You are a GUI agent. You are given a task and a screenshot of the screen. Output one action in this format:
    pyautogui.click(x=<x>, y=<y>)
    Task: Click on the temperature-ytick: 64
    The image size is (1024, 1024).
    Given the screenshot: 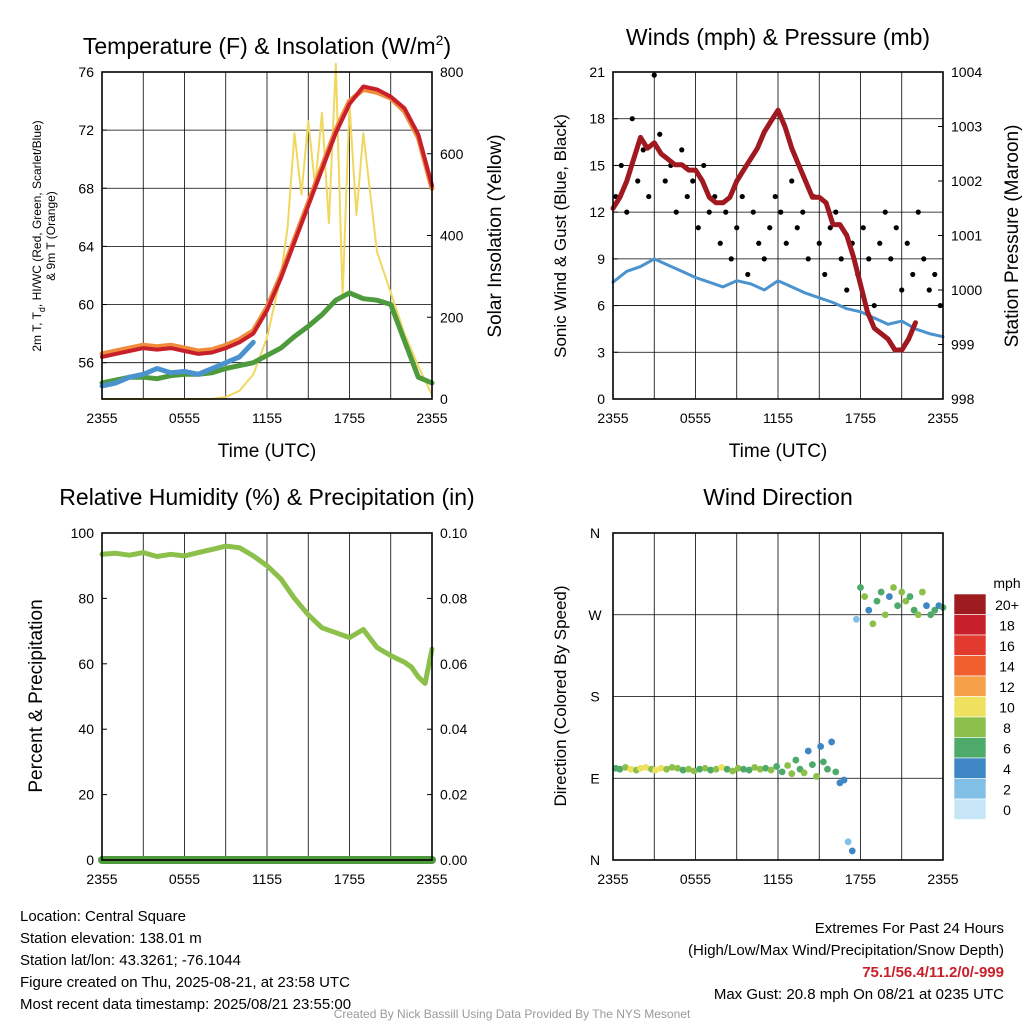 What is the action you would take?
    pyautogui.click(x=86, y=246)
    